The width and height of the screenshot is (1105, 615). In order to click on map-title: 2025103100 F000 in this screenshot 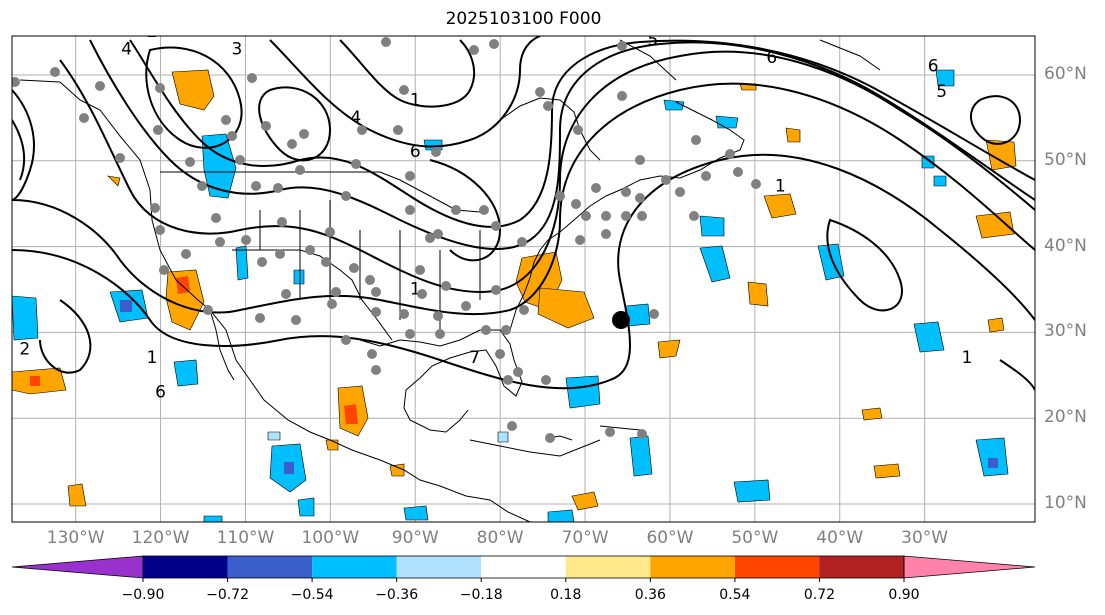, I will do `click(523, 19)`.